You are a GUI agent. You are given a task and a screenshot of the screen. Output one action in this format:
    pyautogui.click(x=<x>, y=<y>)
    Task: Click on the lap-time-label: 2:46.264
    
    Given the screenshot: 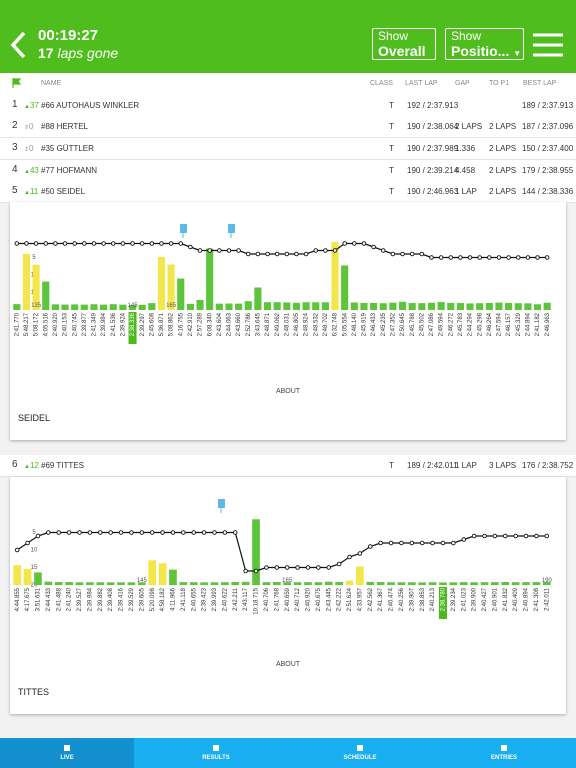 What is the action you would take?
    pyautogui.click(x=490, y=324)
    